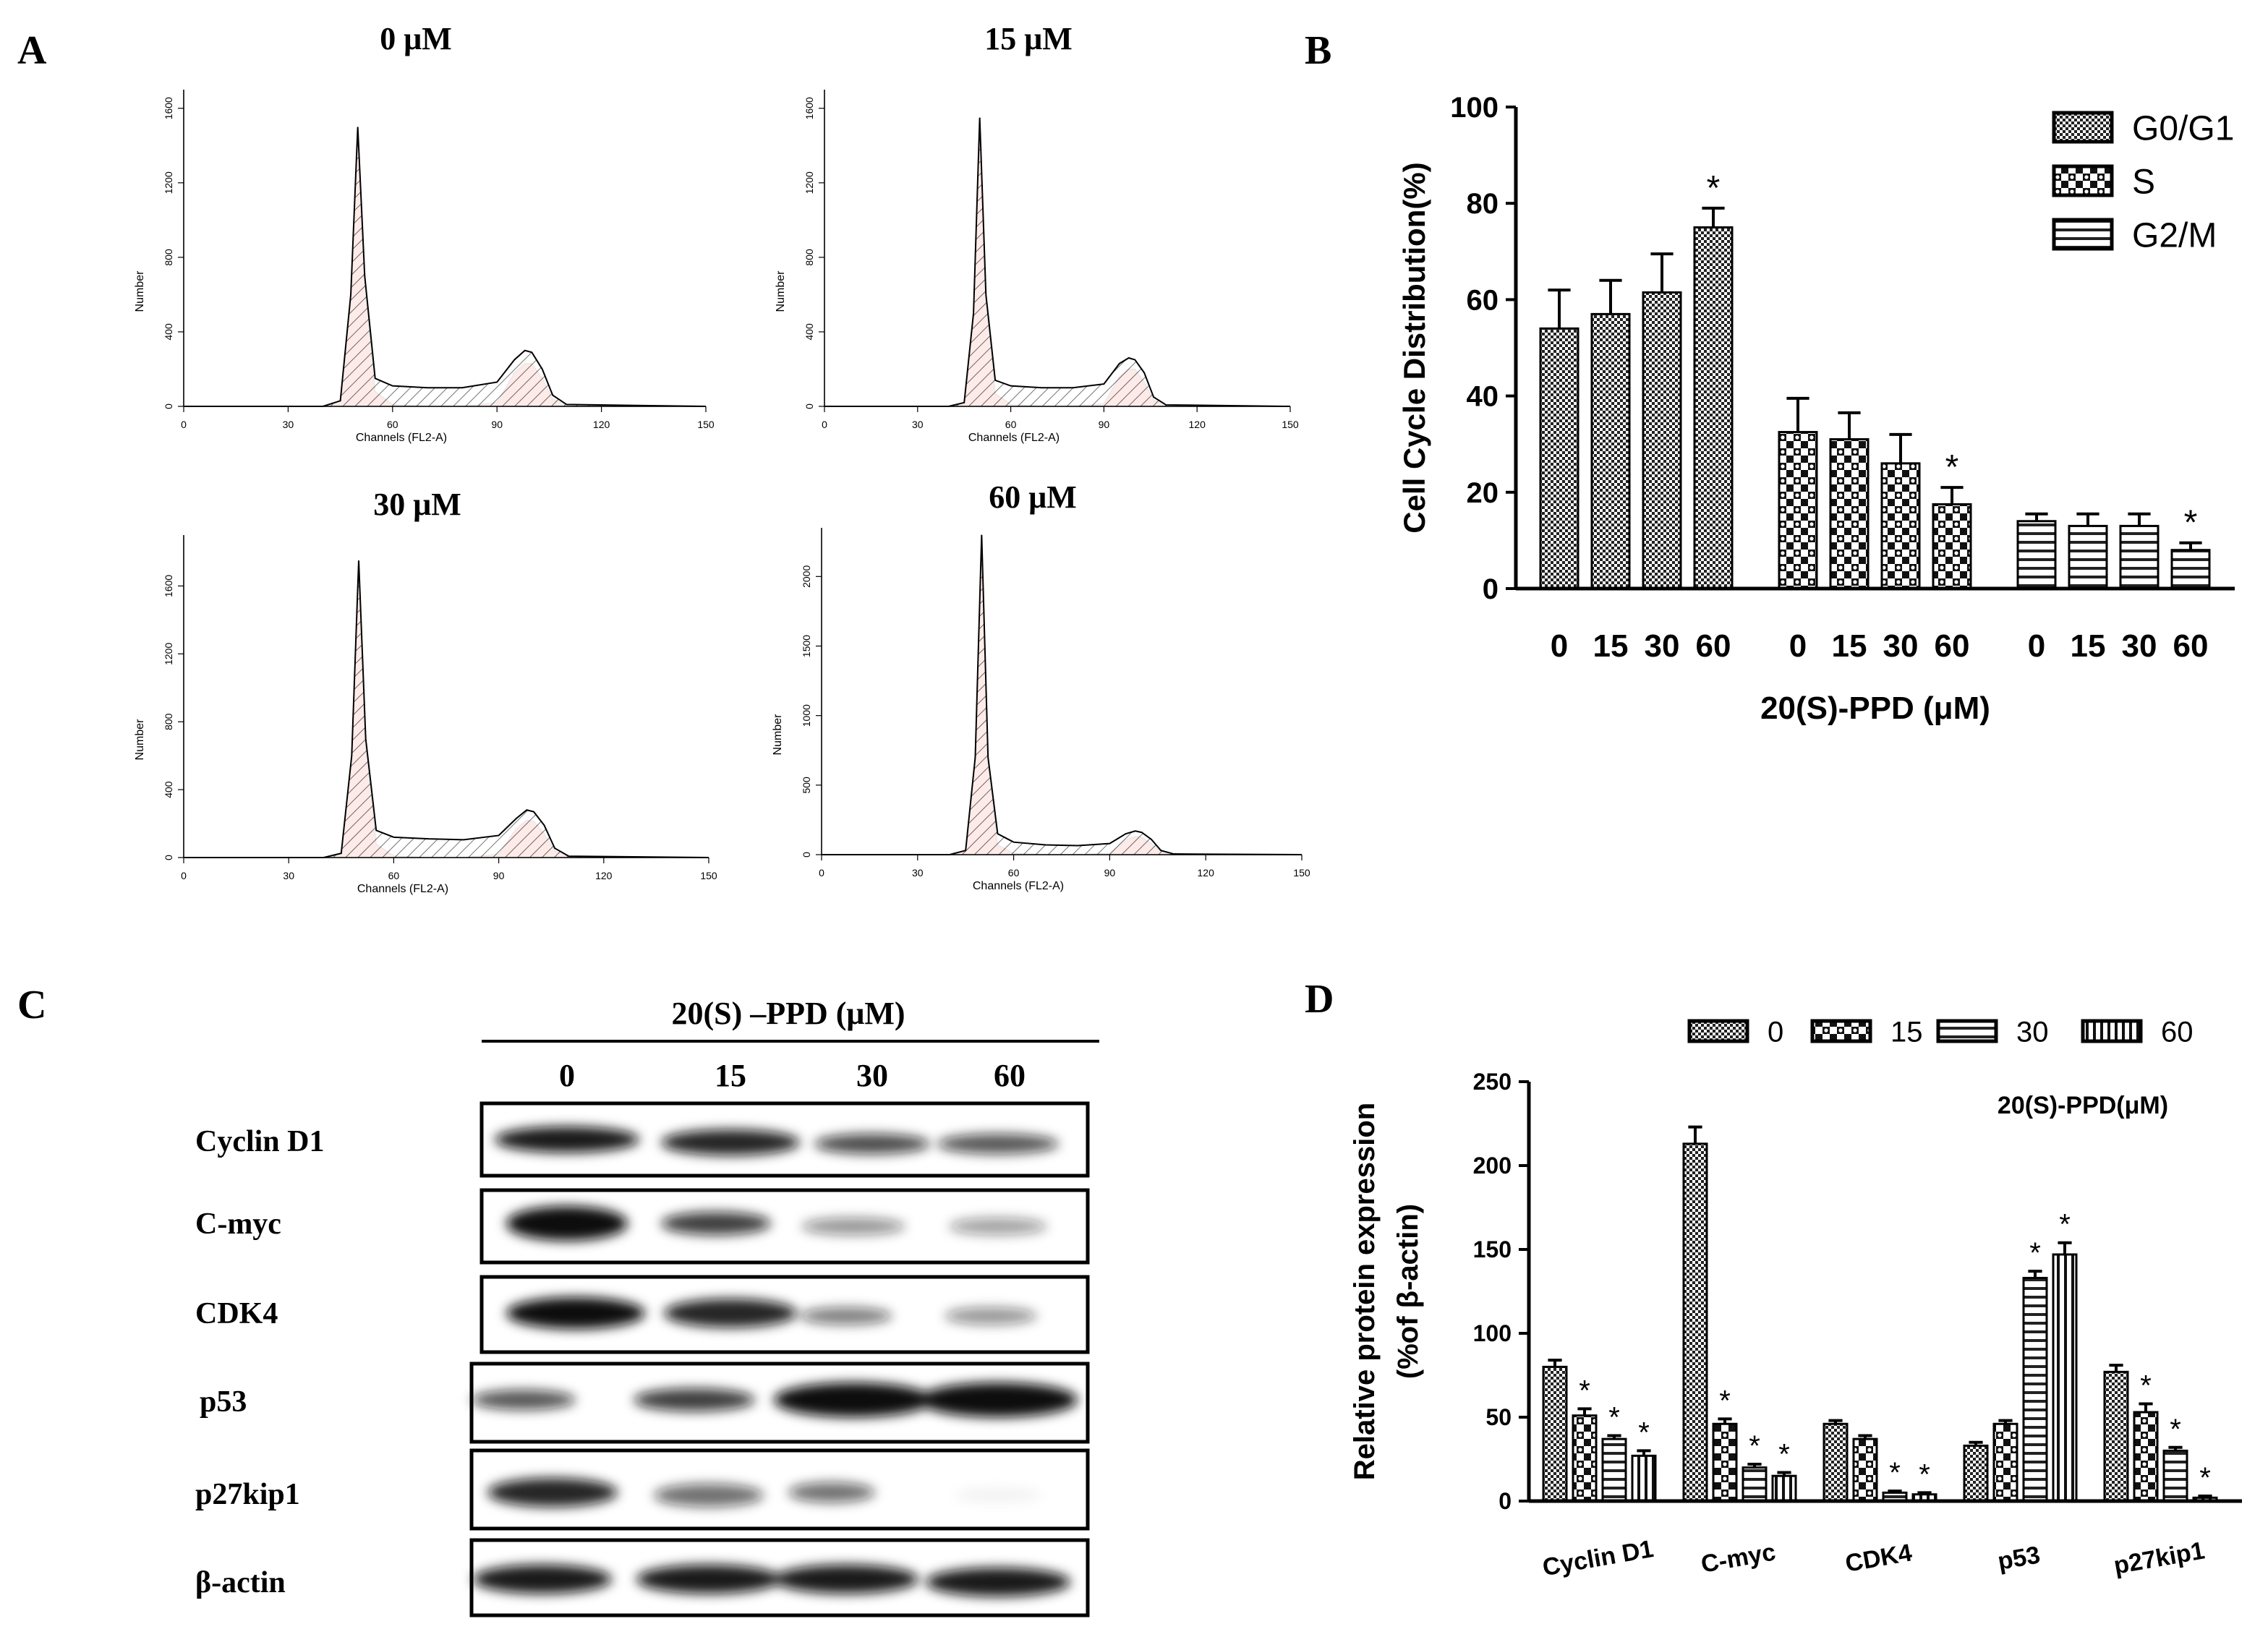 The width and height of the screenshot is (2268, 1637). Describe the element at coordinates (1483, 300) in the screenshot. I see `y-tick-label: 60` at that location.